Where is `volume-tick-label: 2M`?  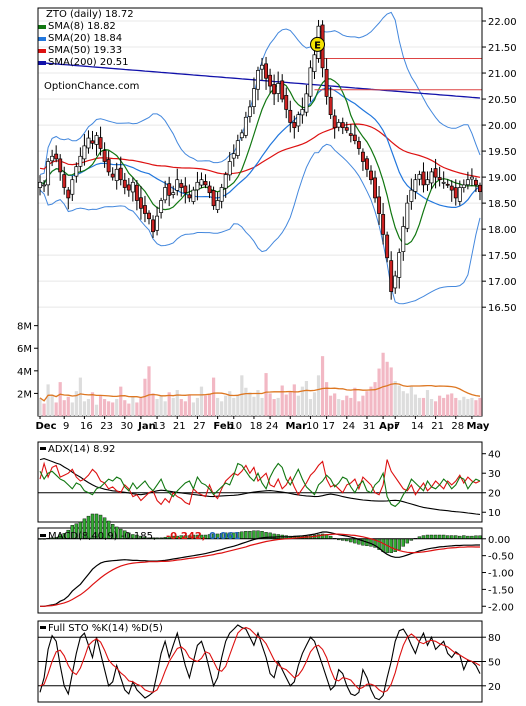 volume-tick-label: 2M is located at coordinates (24, 394).